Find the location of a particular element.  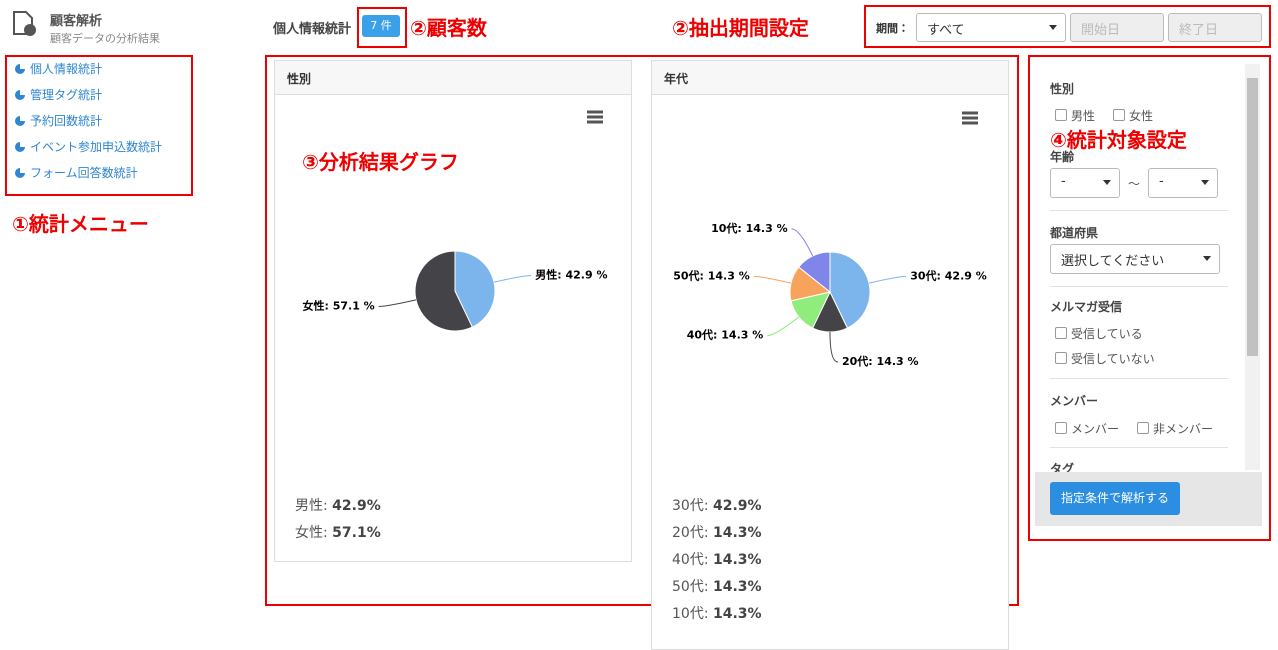

summary-row: 10代: 14.3% is located at coordinates (717, 613).